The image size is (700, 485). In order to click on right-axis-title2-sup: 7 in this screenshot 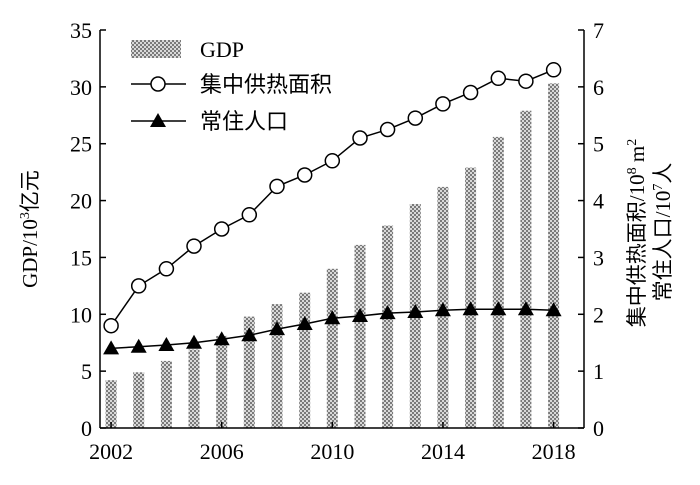, I will do `click(658, 187)`.